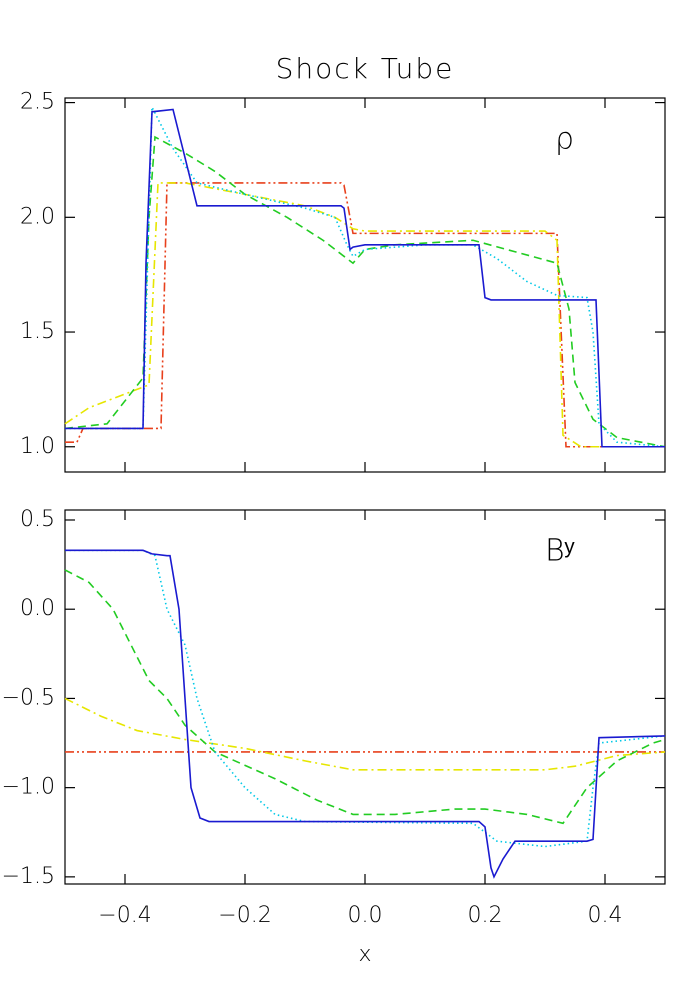 The width and height of the screenshot is (700, 984). I want to click on x-tick-label: 0.2, so click(485, 915).